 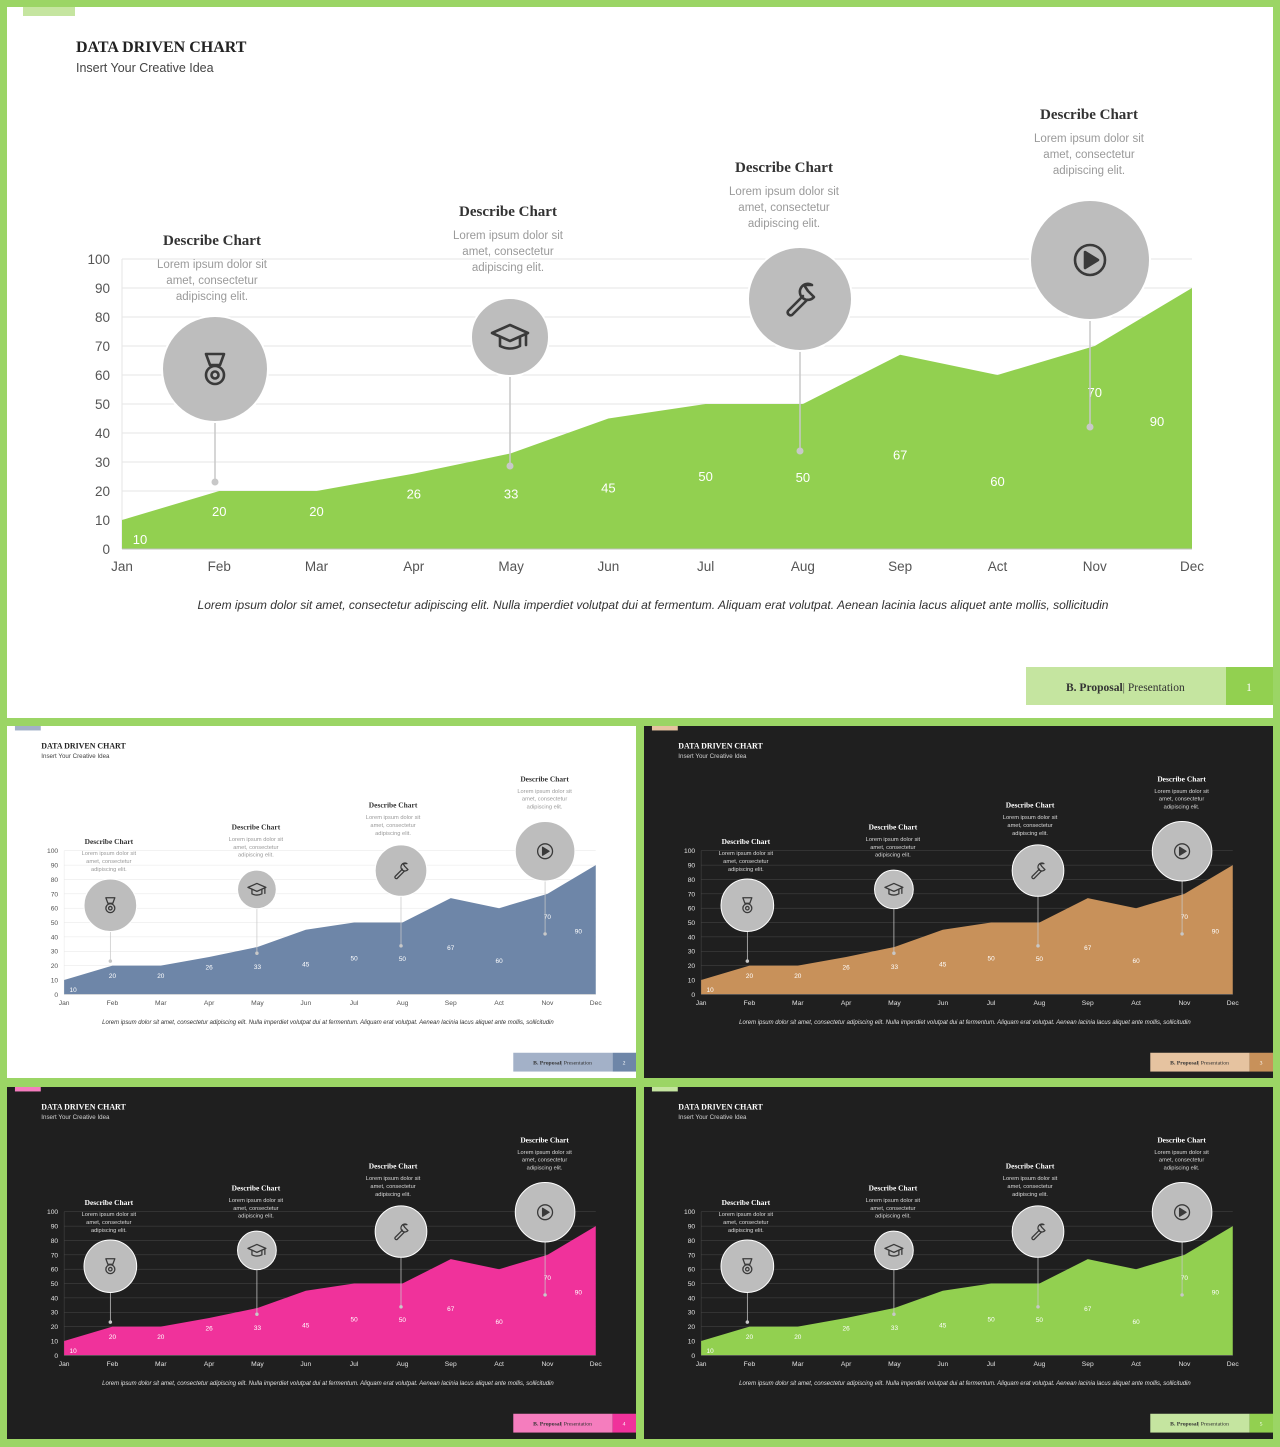 I want to click on accent-tab, so click(x=49, y=11).